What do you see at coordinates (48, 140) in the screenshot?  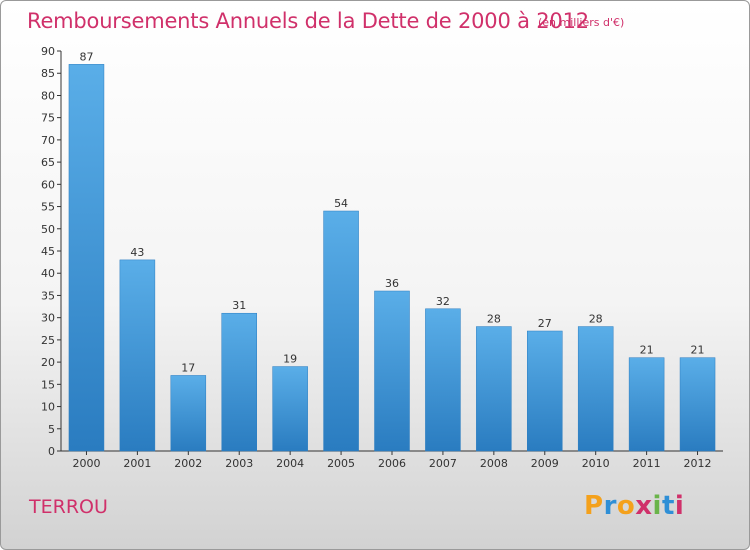 I see `y-tick-label: 70` at bounding box center [48, 140].